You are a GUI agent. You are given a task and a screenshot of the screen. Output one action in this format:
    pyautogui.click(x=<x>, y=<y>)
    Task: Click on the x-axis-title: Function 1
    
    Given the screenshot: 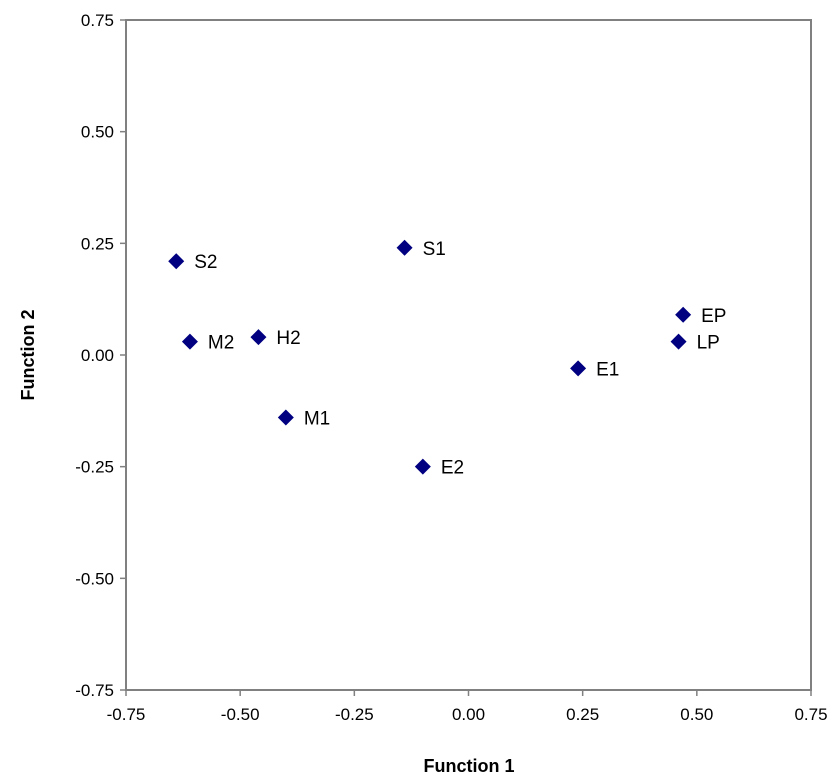 What is the action you would take?
    pyautogui.click(x=469, y=766)
    